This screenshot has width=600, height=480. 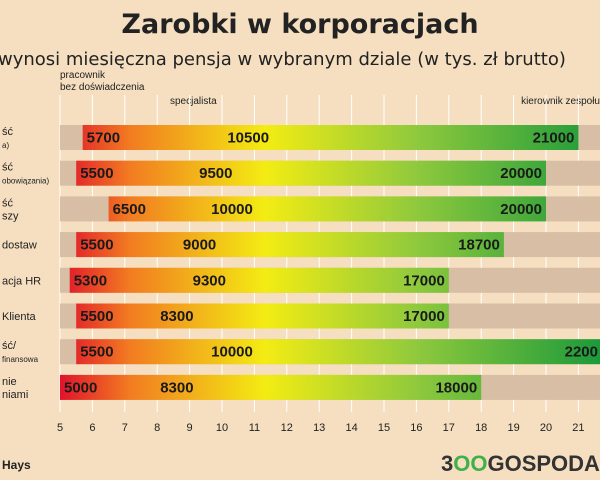 What do you see at coordinates (20, 359) in the screenshot?
I see `category-label-line2: finansowa` at bounding box center [20, 359].